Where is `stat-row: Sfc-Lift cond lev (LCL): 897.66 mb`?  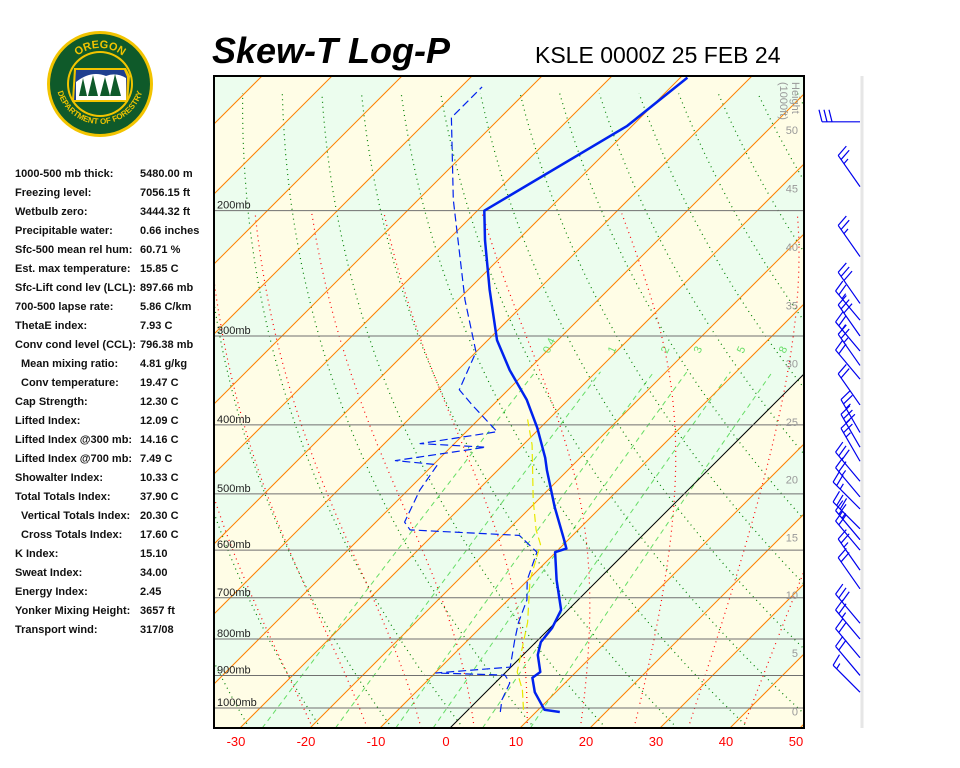 stat-row: Sfc-Lift cond lev (LCL): 897.66 mb is located at coordinates (115, 291).